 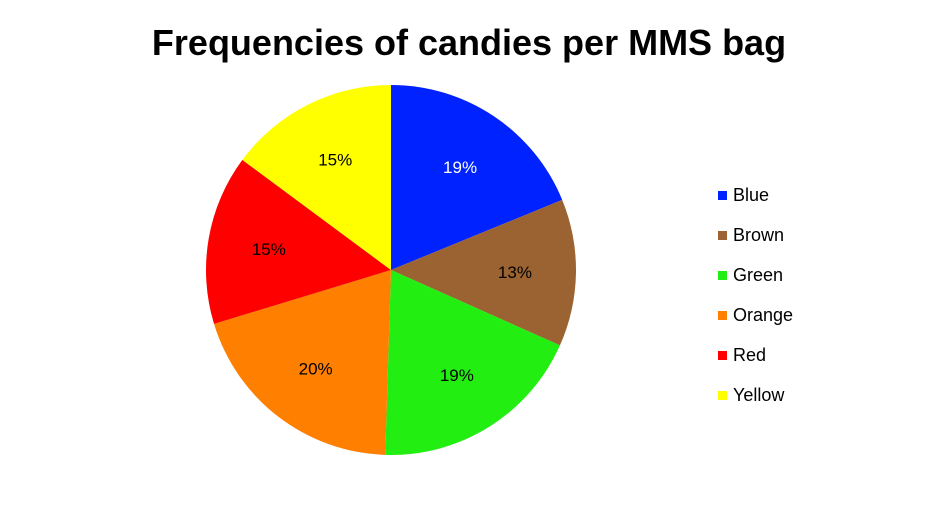 I want to click on legend-item-brown: Brown, so click(x=755, y=235).